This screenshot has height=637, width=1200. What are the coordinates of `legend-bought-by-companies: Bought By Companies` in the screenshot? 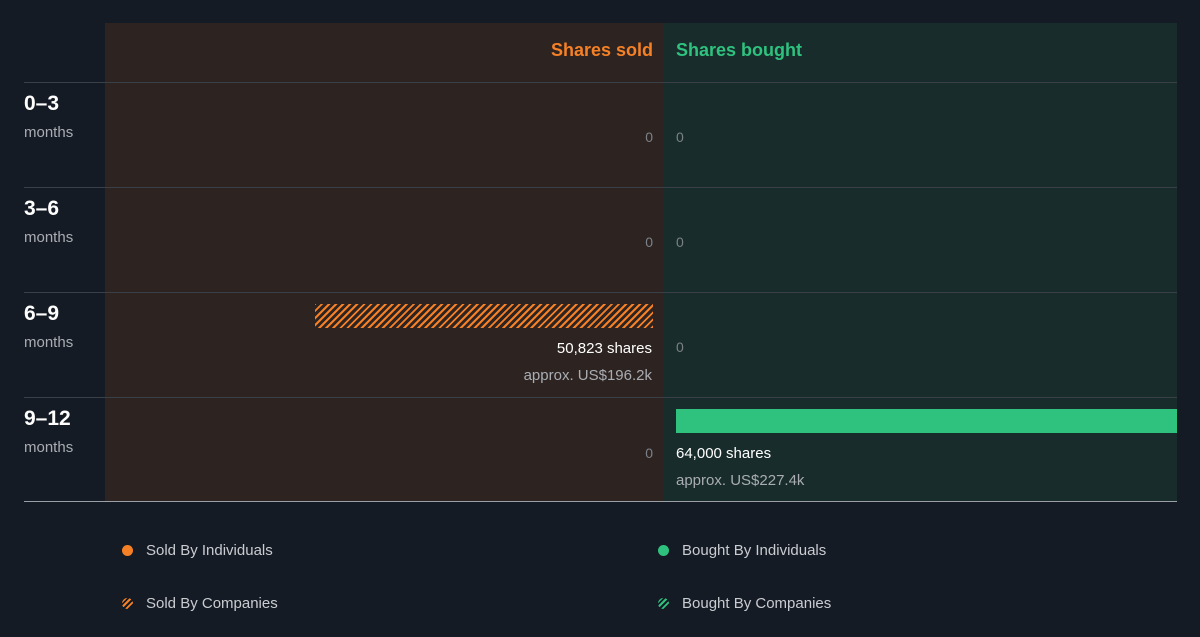 It's located at (744, 603).